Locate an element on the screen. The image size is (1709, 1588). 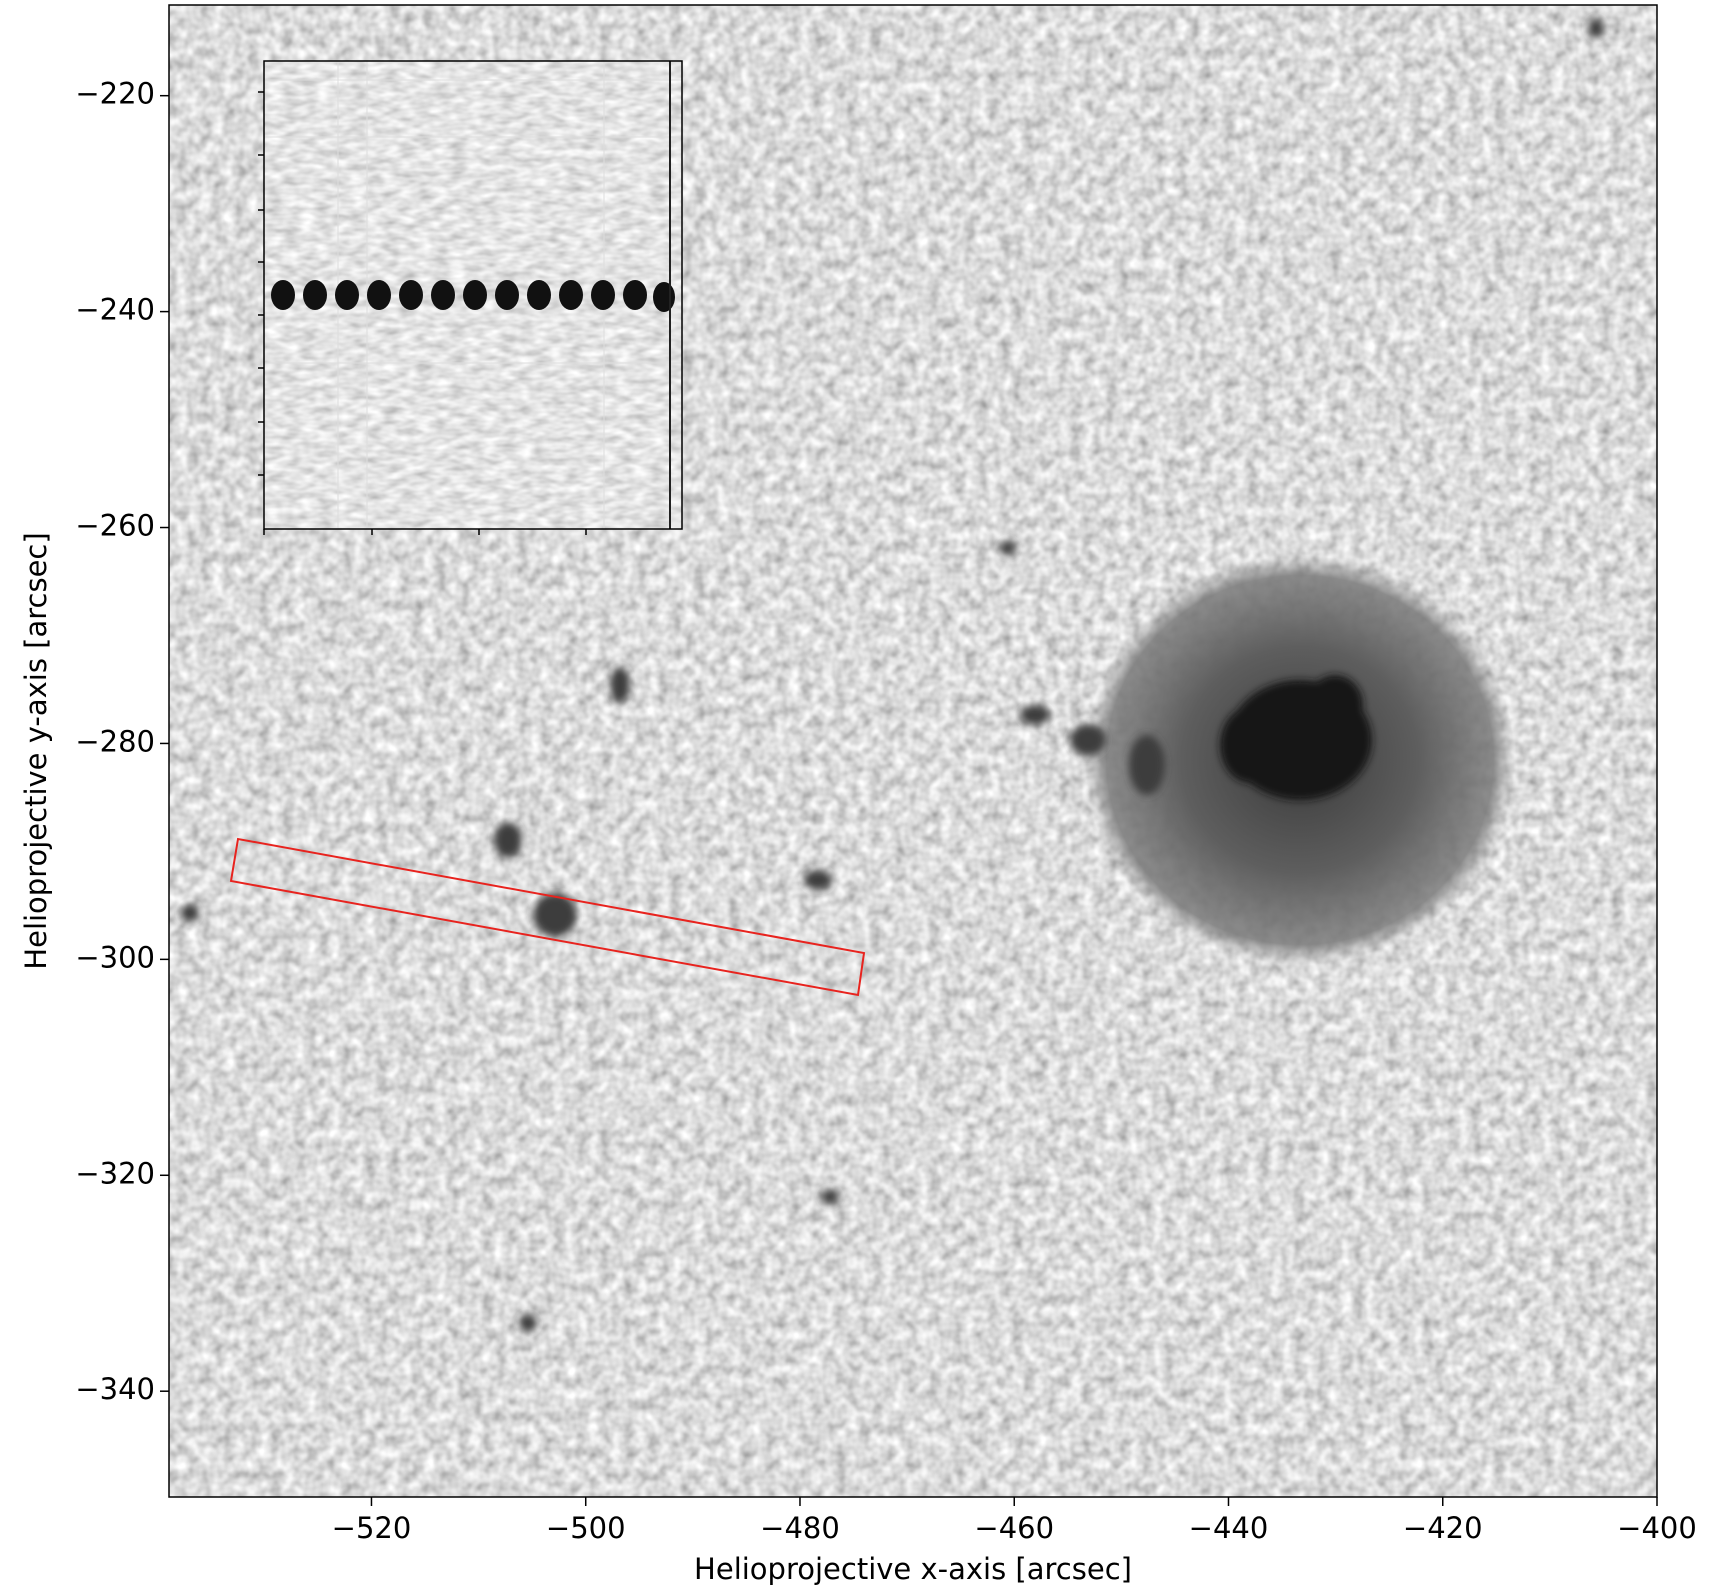
y-tick-label: −280 is located at coordinates (115, 741).